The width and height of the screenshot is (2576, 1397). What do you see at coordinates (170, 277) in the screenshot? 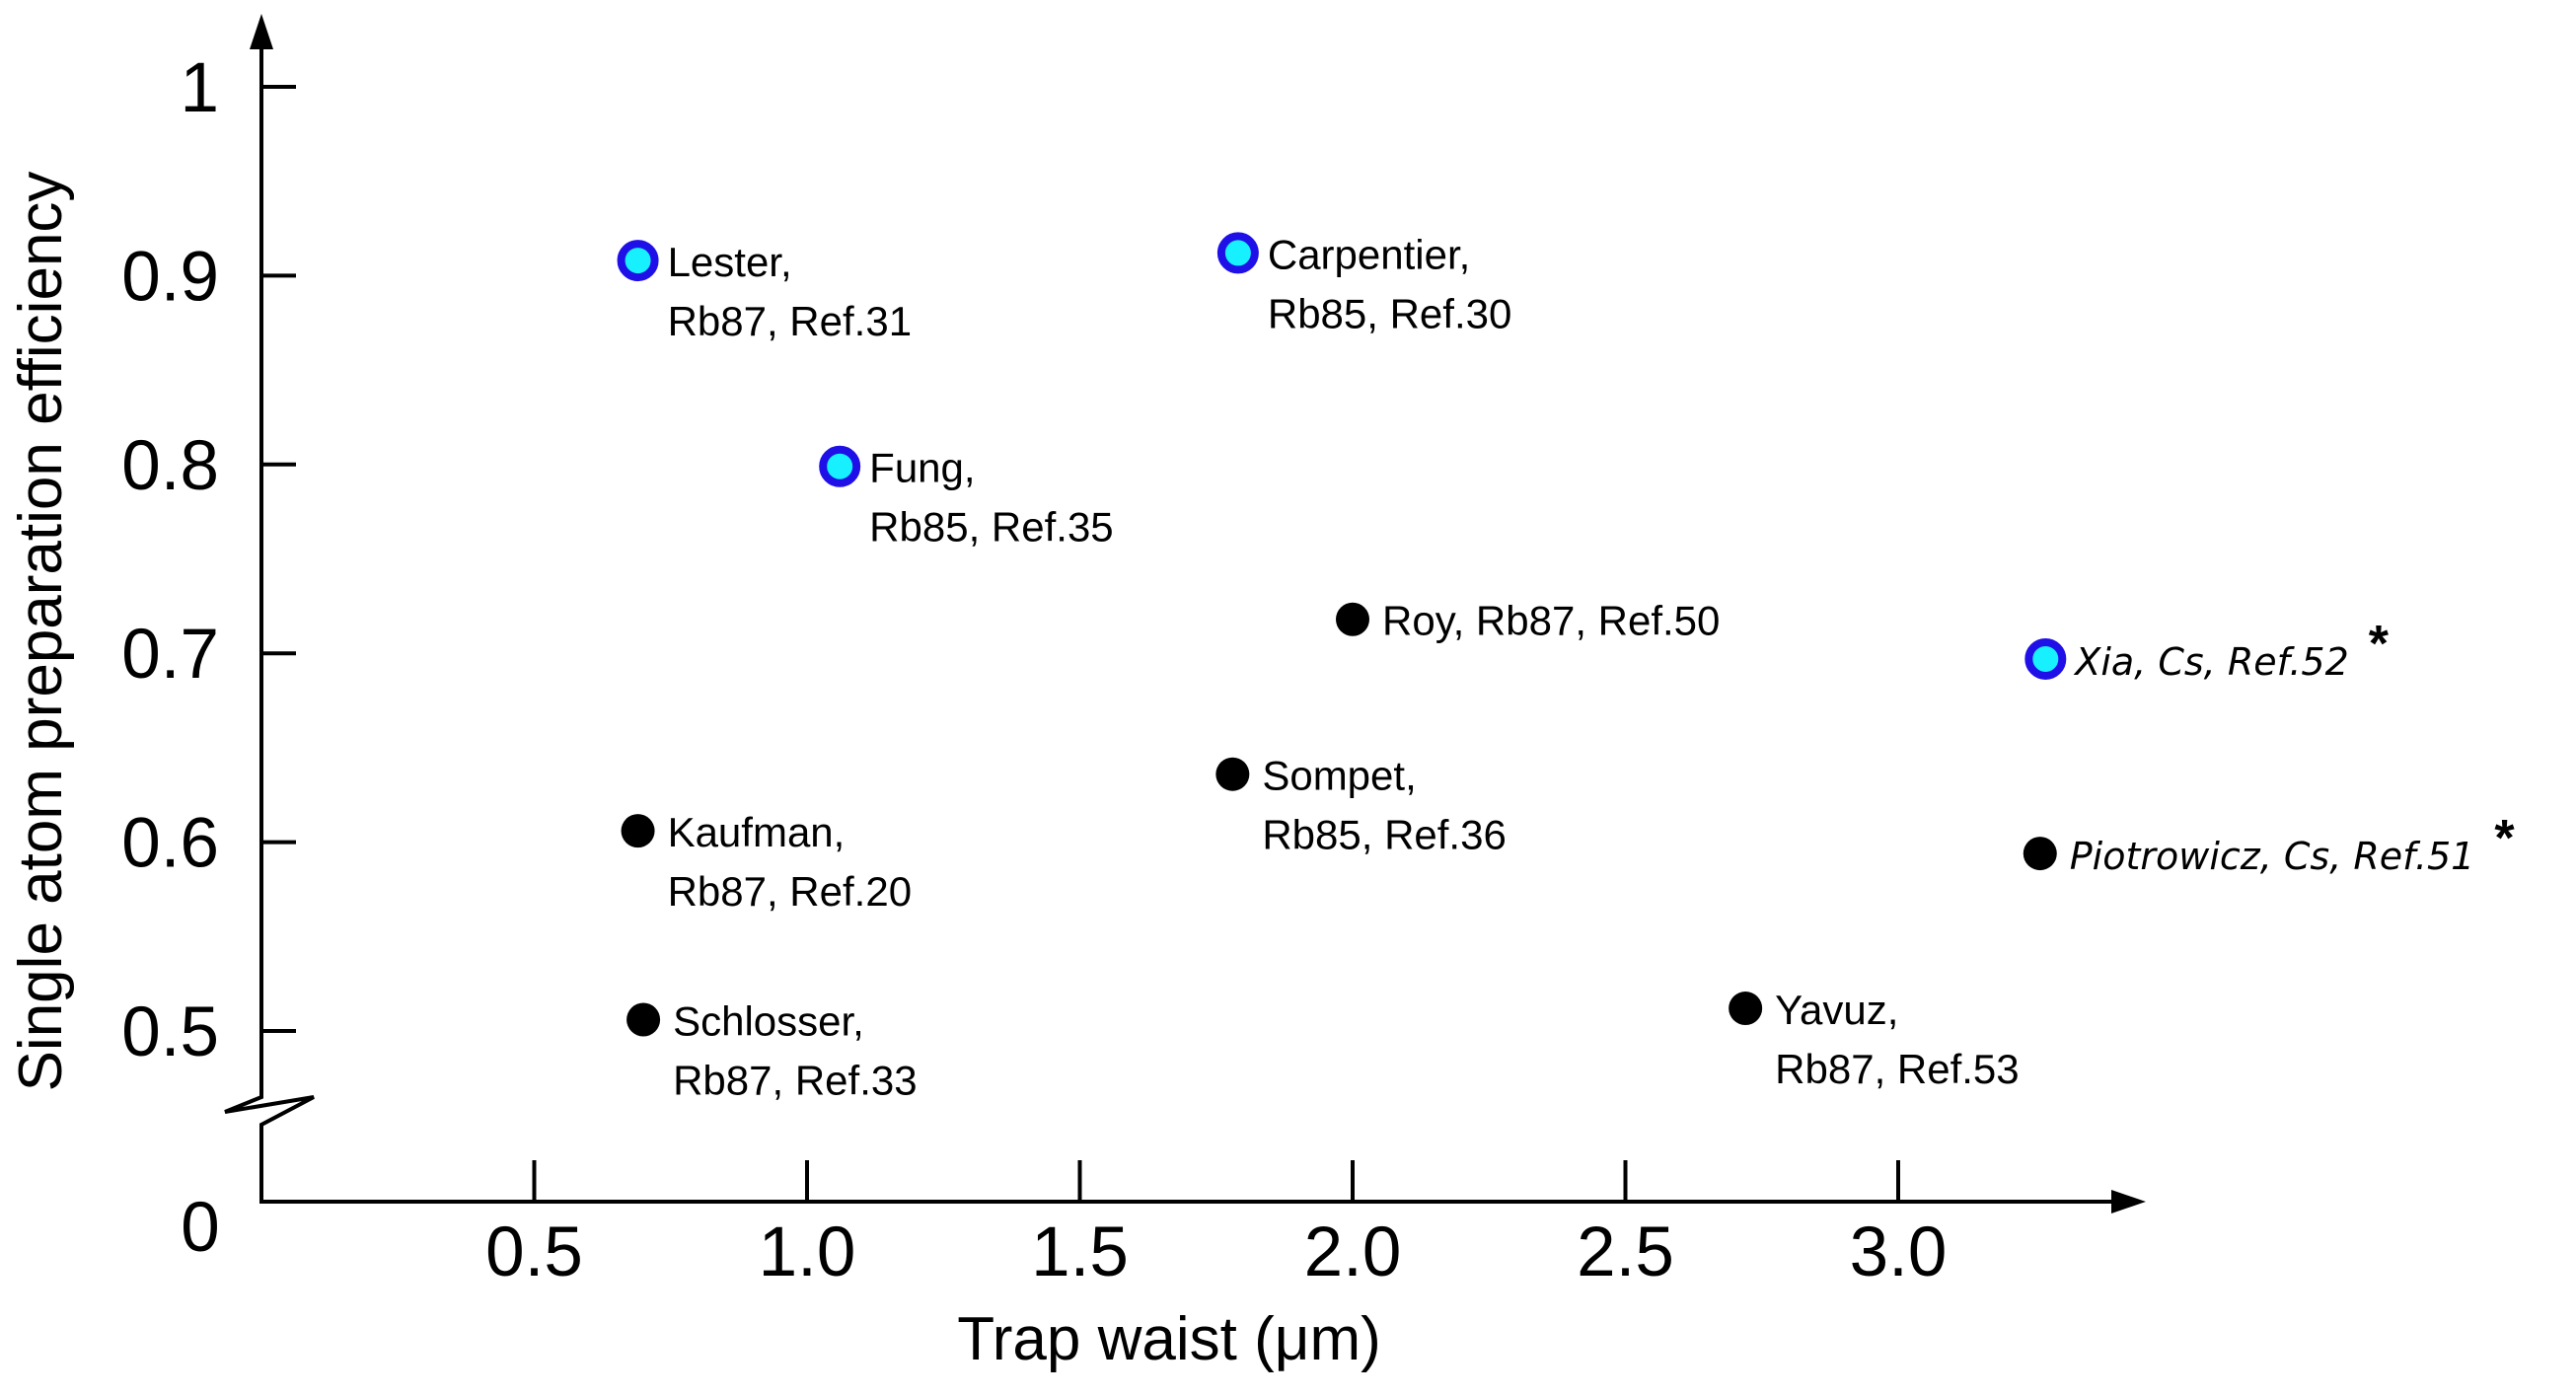
I see `y-tick-label: 0.9` at bounding box center [170, 277].